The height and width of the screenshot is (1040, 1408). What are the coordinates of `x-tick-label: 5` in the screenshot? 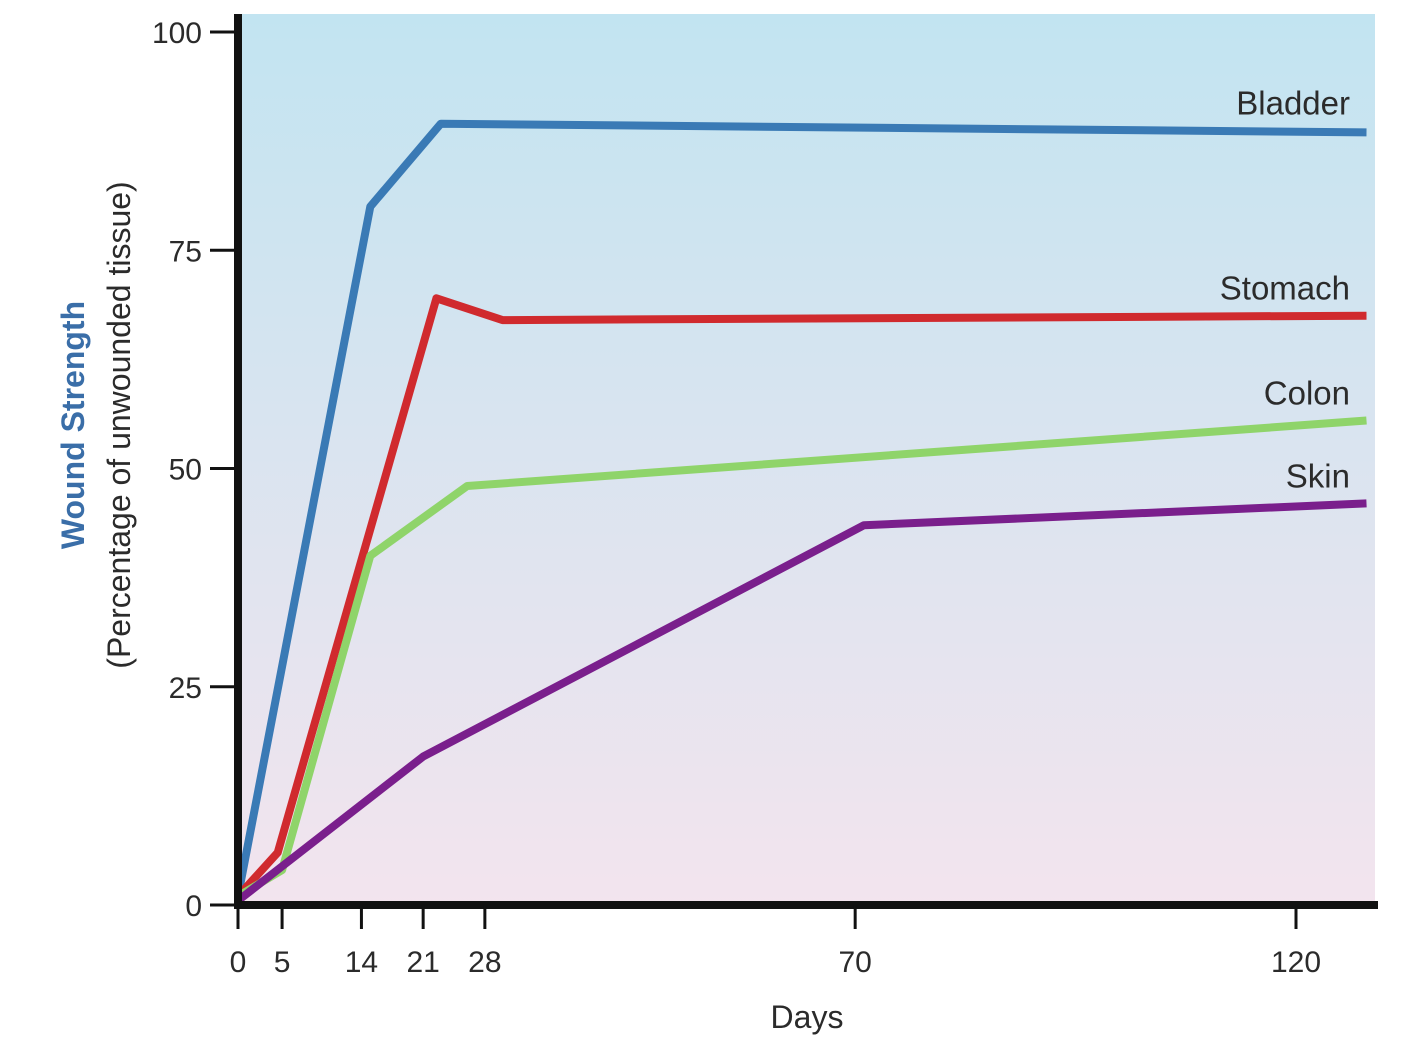 It's located at (282, 962).